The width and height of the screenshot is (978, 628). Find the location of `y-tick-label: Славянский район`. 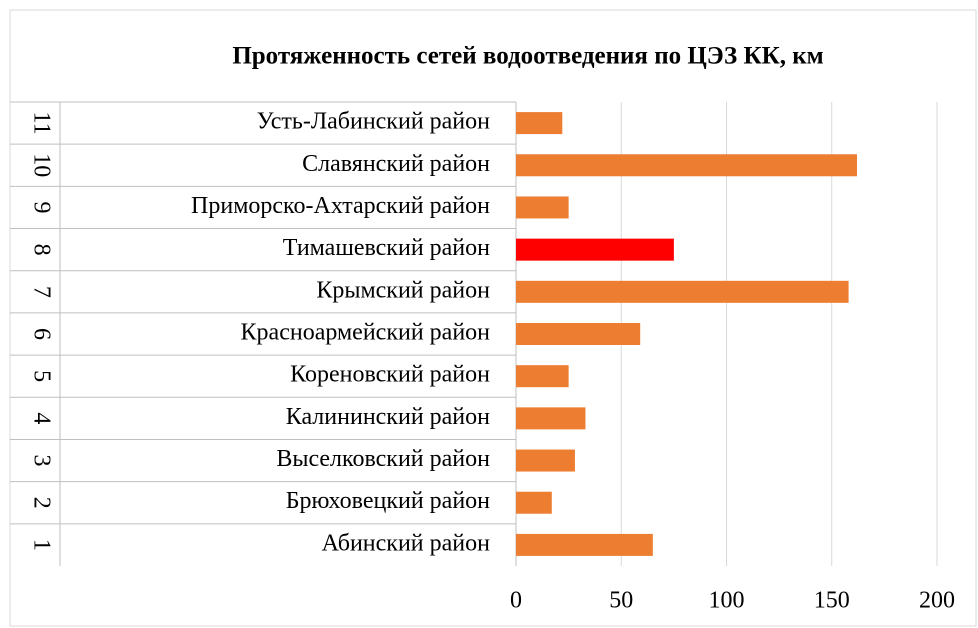

y-tick-label: Славянский район is located at coordinates (396, 164).